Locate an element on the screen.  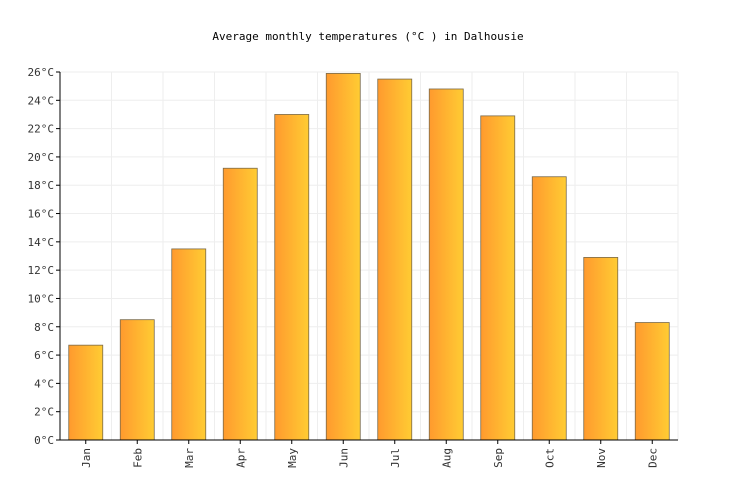
bar-jan is located at coordinates (86, 392).